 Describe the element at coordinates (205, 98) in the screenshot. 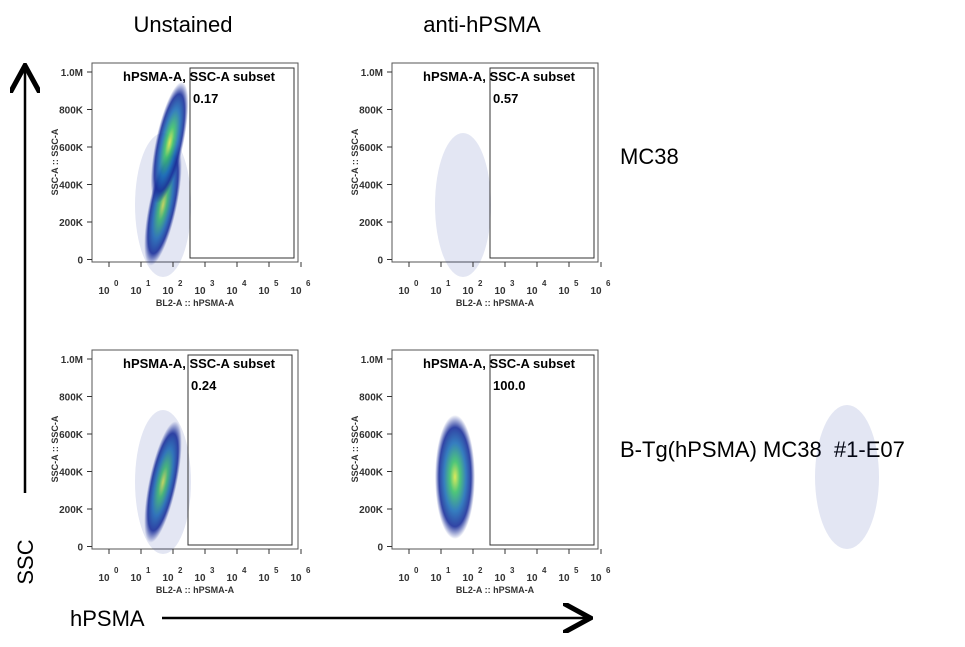

I see `gate-percent: 0.17` at that location.